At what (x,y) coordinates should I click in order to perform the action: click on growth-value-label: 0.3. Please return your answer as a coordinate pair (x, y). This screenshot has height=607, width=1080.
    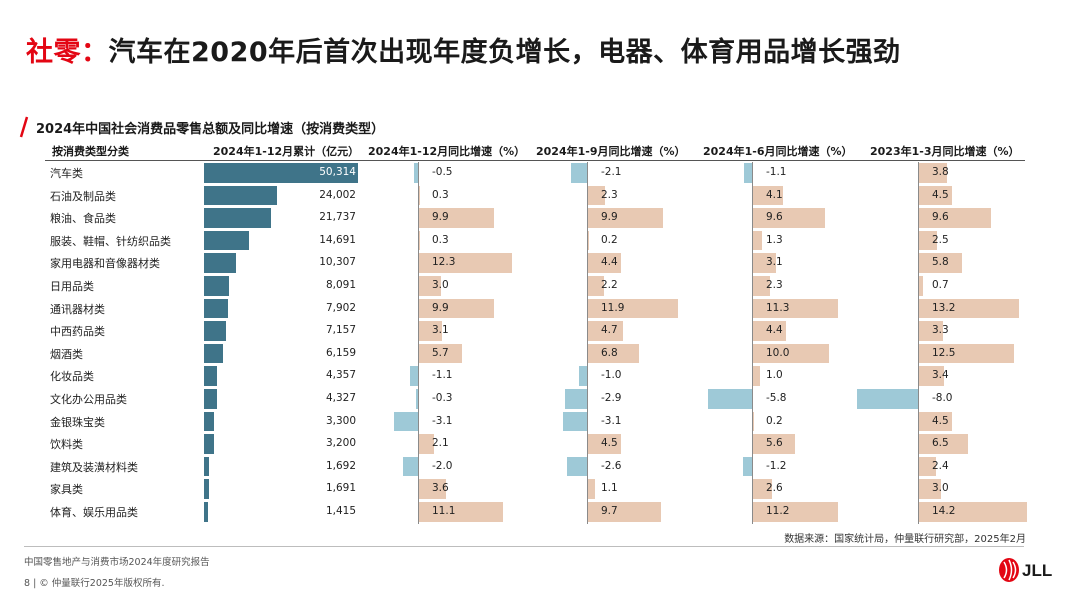
    Looking at the image, I should click on (440, 239).